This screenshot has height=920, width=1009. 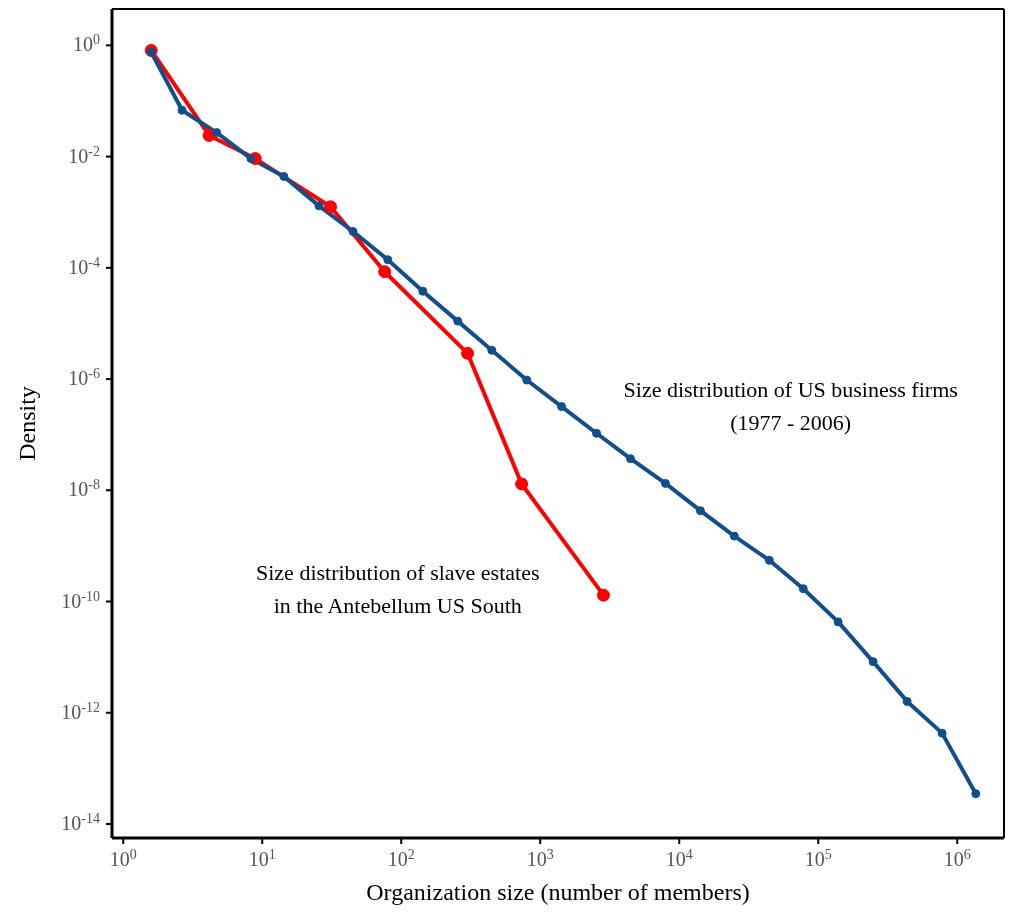 I want to click on y-axis-title: Density, so click(x=26, y=423).